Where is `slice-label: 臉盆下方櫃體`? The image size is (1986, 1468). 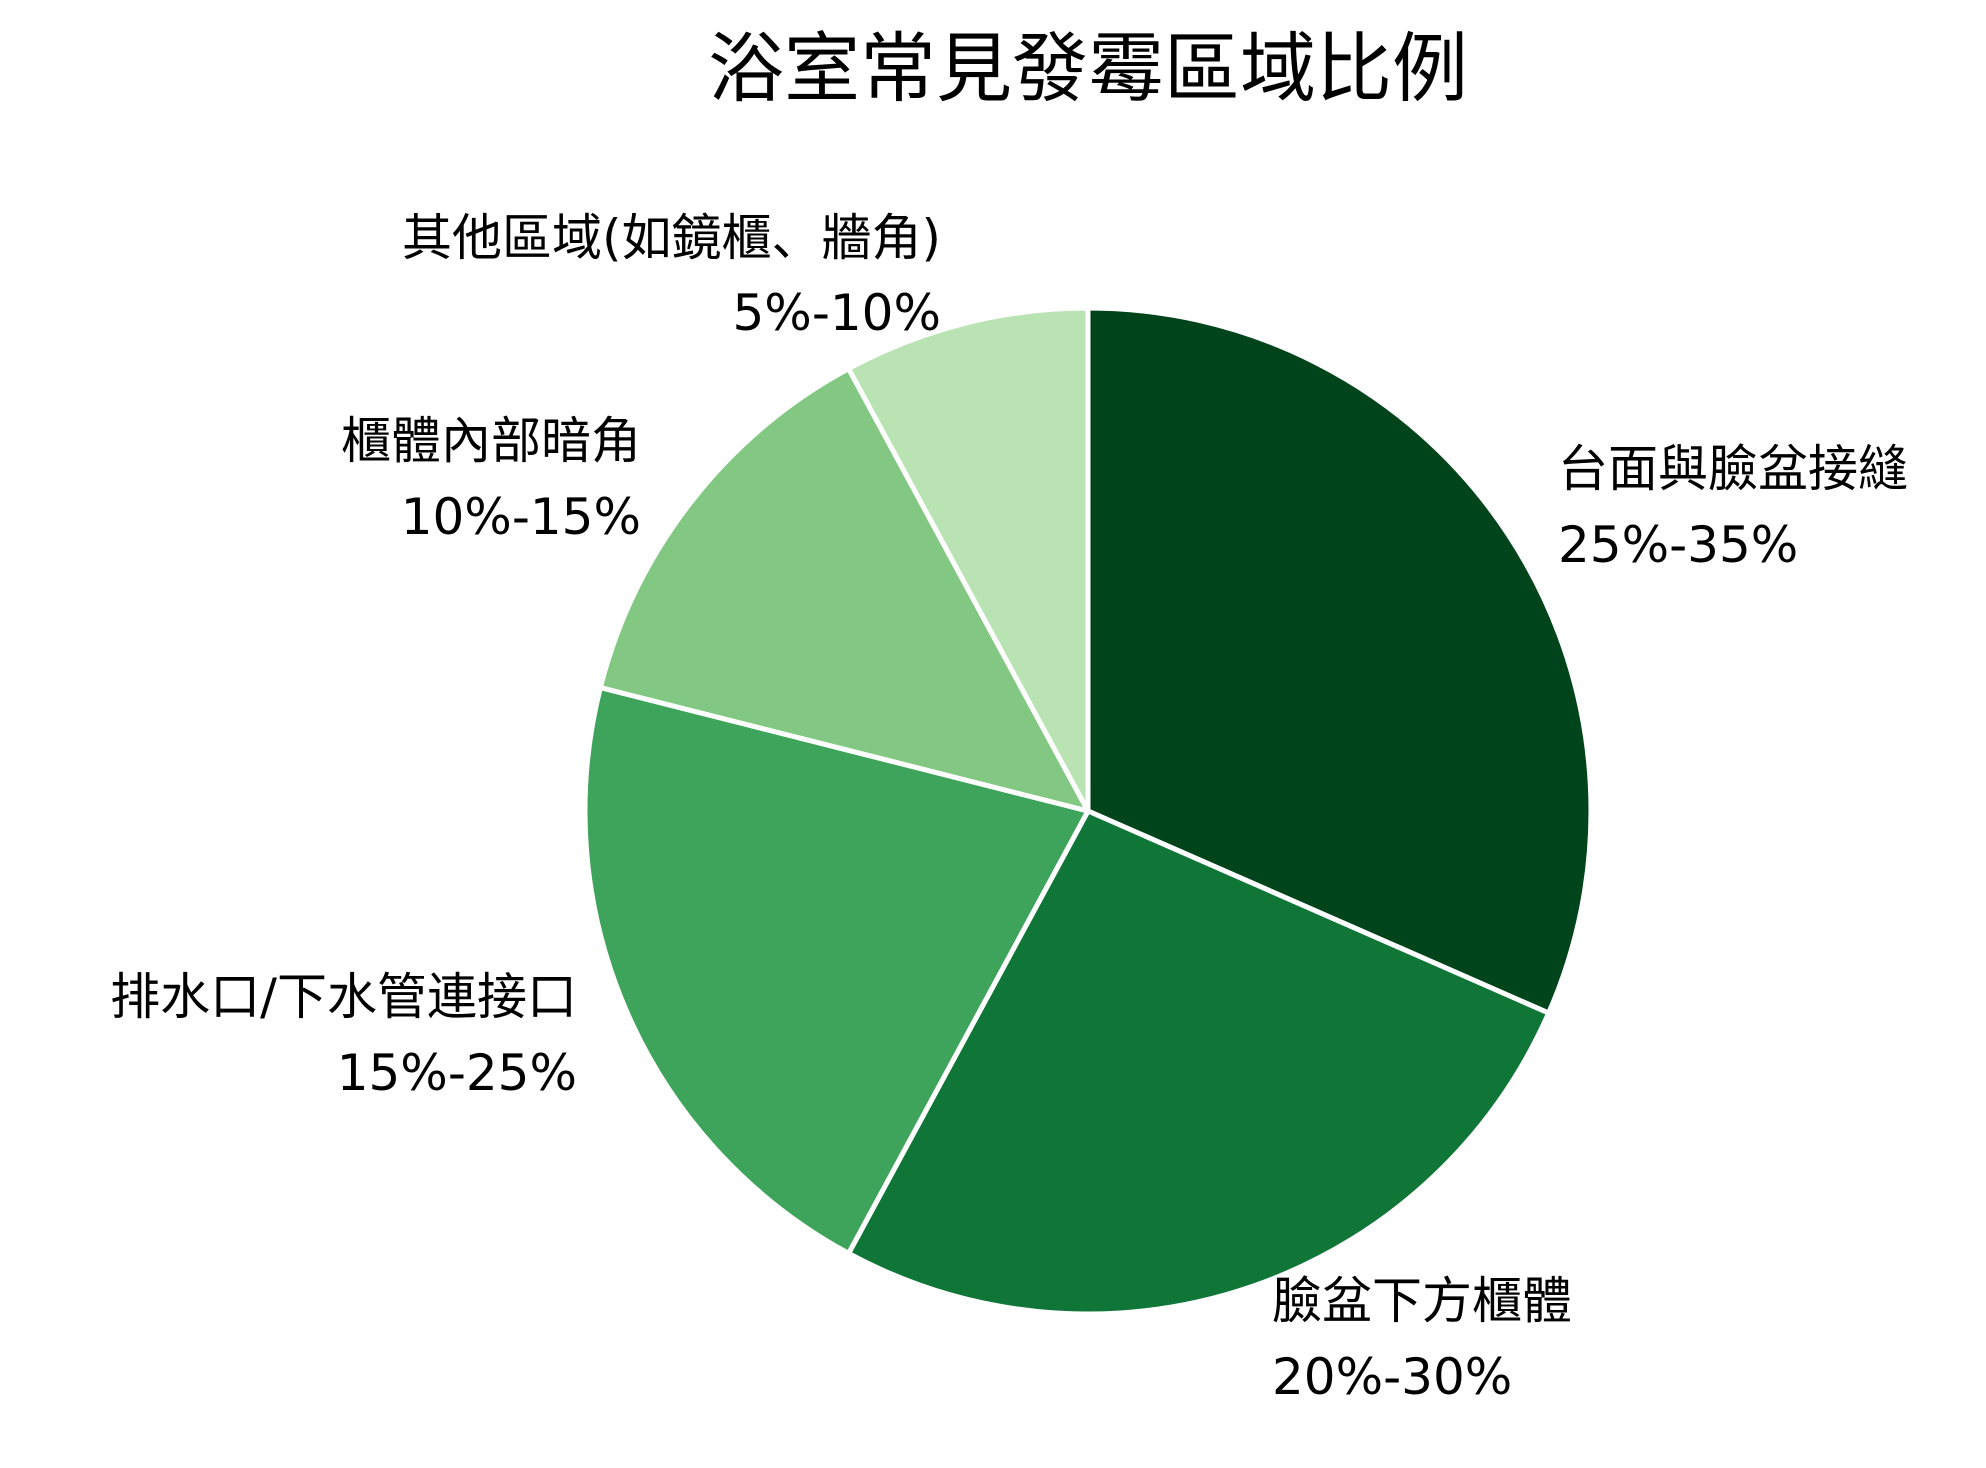
slice-label: 臉盆下方櫃體 is located at coordinates (1422, 1301).